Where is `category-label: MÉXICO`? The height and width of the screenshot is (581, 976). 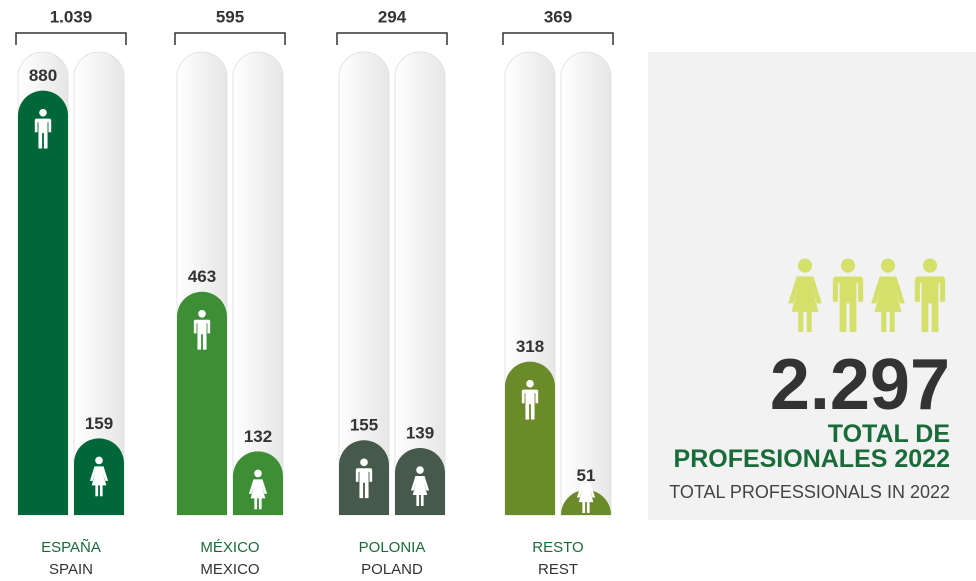 category-label: MÉXICO is located at coordinates (229, 547).